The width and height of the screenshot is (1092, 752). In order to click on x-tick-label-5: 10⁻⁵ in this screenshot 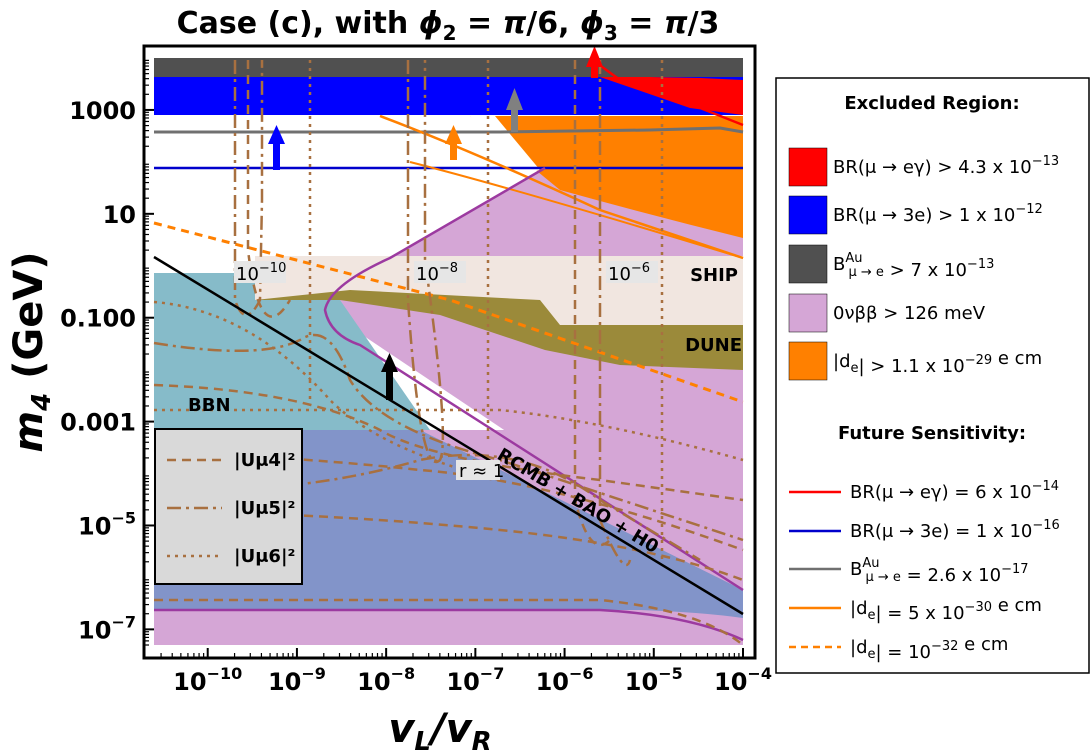, I will do `click(654, 680)`.